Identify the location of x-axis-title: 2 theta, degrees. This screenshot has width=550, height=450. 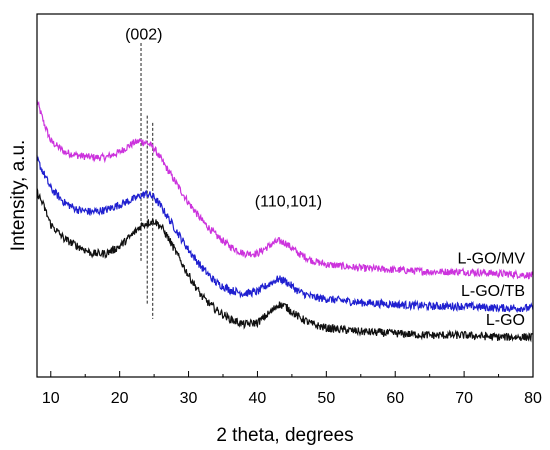
(284, 435).